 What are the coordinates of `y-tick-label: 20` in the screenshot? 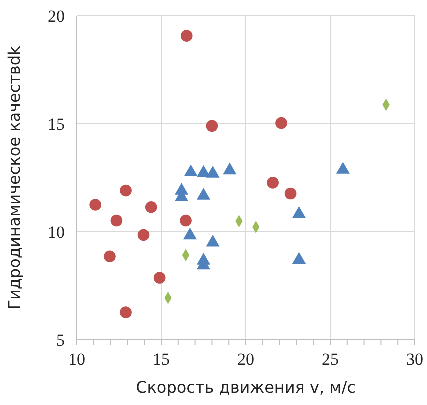 It's located at (56, 16).